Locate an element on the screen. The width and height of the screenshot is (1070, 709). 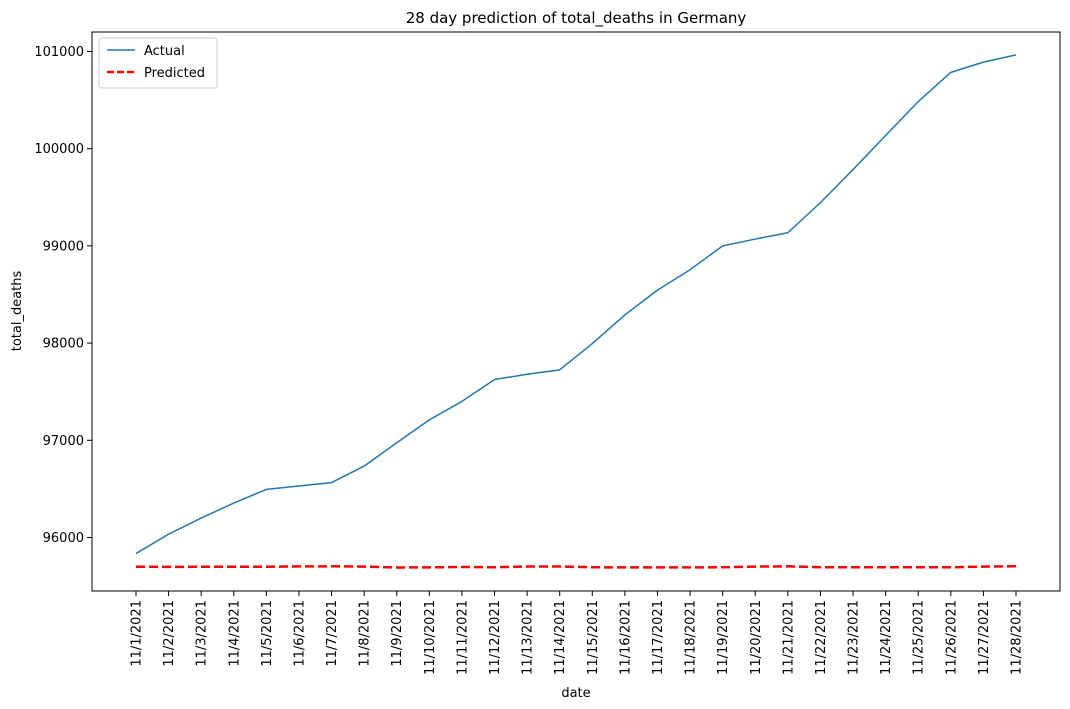
y-axis-label: total_deaths is located at coordinates (17, 311).